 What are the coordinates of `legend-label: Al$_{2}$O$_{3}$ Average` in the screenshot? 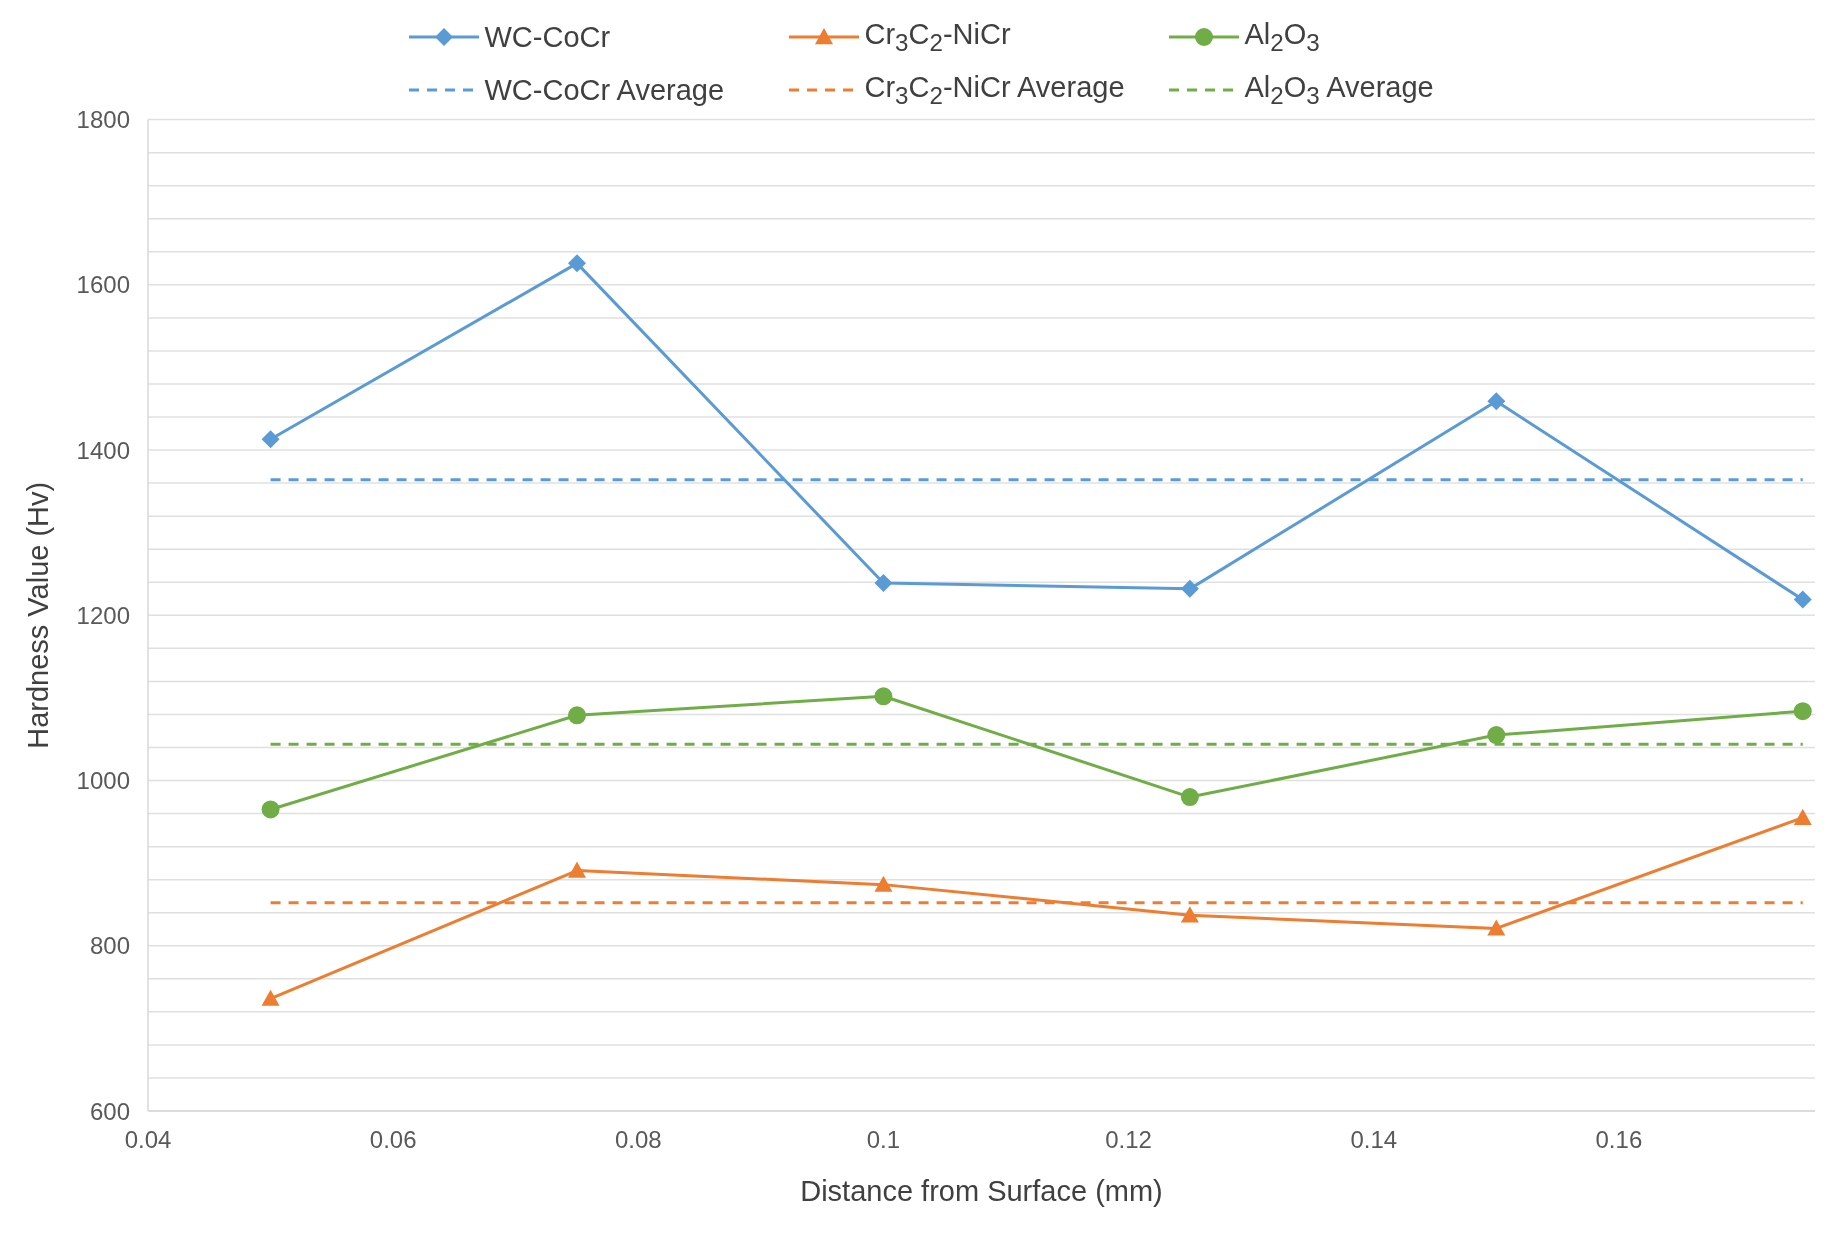 It's located at (1339, 90).